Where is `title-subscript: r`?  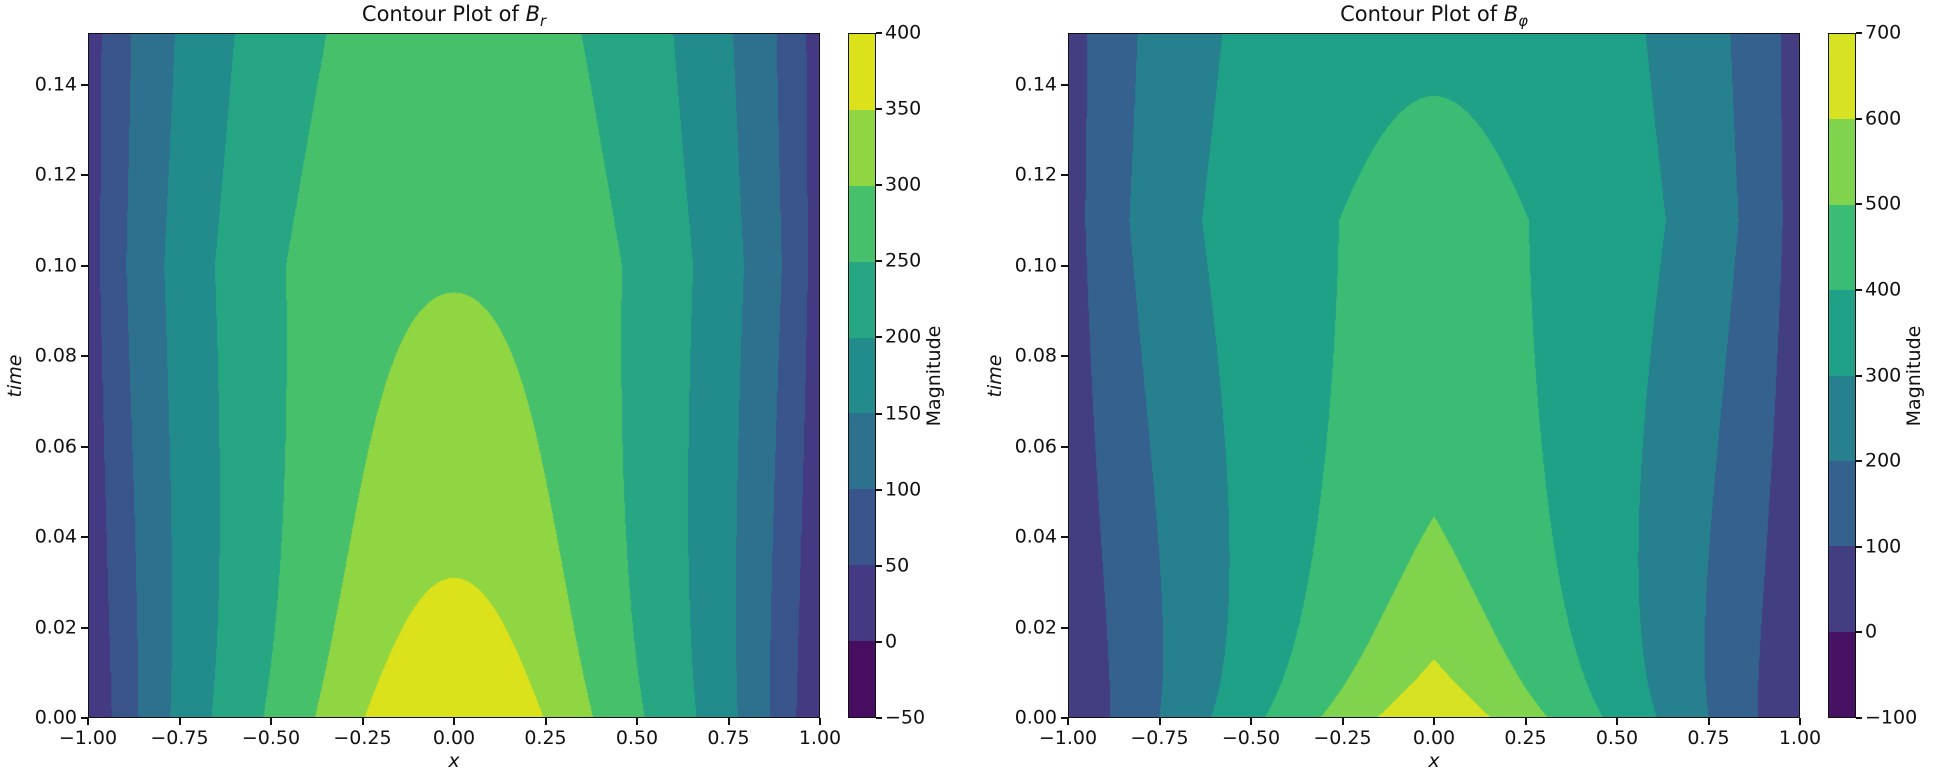
title-subscript: r is located at coordinates (543, 22).